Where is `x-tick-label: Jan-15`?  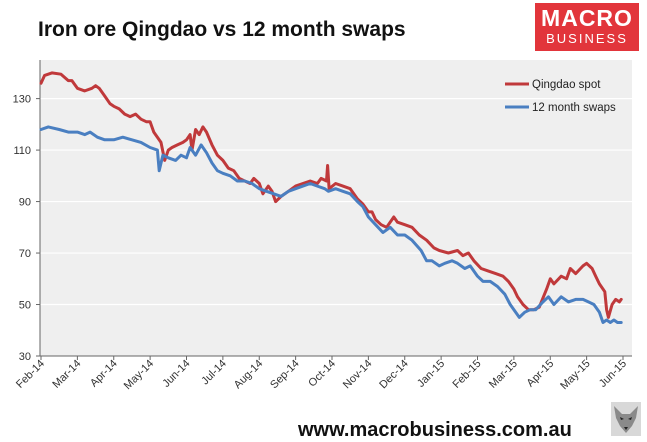 x-tick-label: Jan-15 is located at coordinates (431, 374).